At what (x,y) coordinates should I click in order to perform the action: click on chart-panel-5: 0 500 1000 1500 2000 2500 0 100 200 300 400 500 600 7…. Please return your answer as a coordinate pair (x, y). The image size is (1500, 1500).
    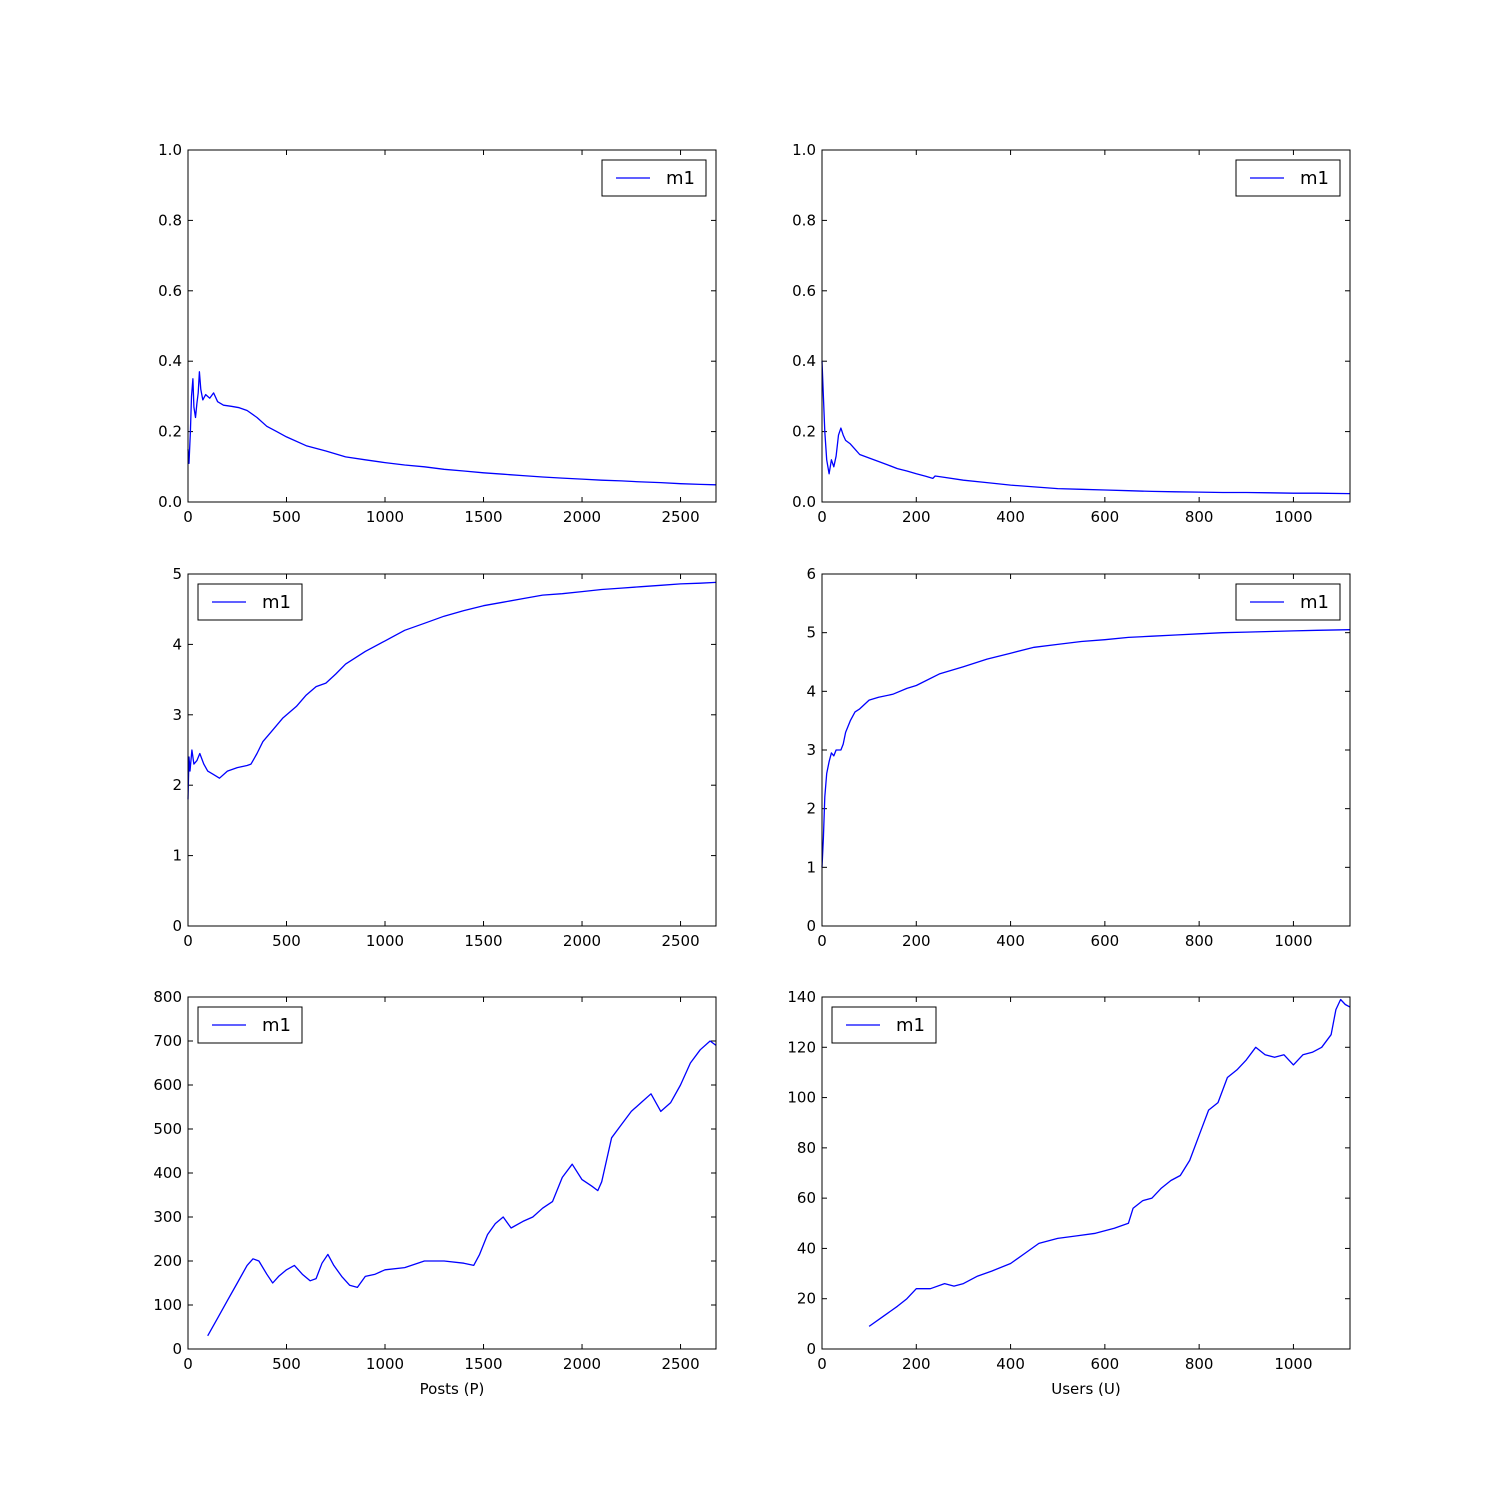
    Looking at the image, I should click on (435, 1193).